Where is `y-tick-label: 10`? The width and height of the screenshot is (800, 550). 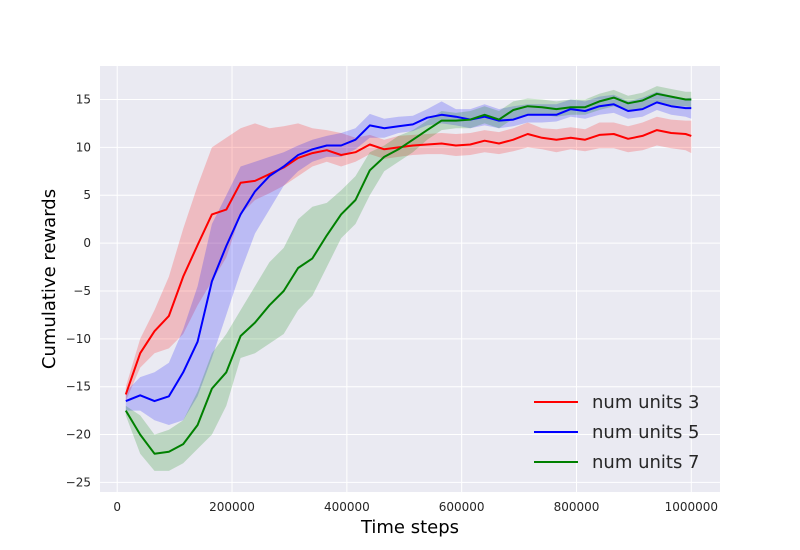
y-tick-label: 10 is located at coordinates (83, 147).